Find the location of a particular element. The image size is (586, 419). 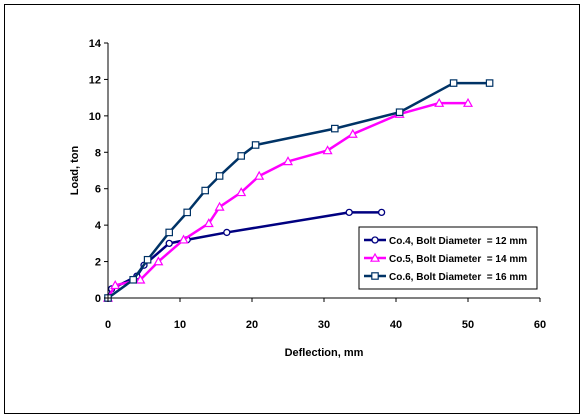

x-tick-label: 50 is located at coordinates (468, 325).